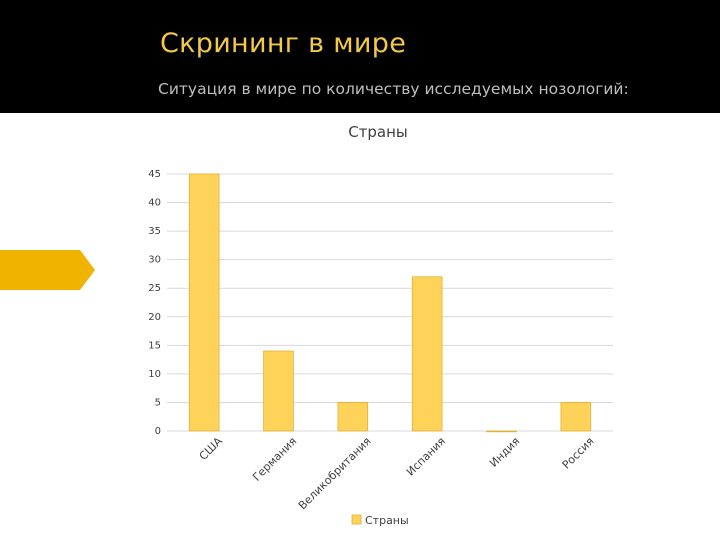 Image resolution: width=720 pixels, height=540 pixels. Describe the element at coordinates (387, 520) in the screenshot. I see `legend-label: Страны` at that location.